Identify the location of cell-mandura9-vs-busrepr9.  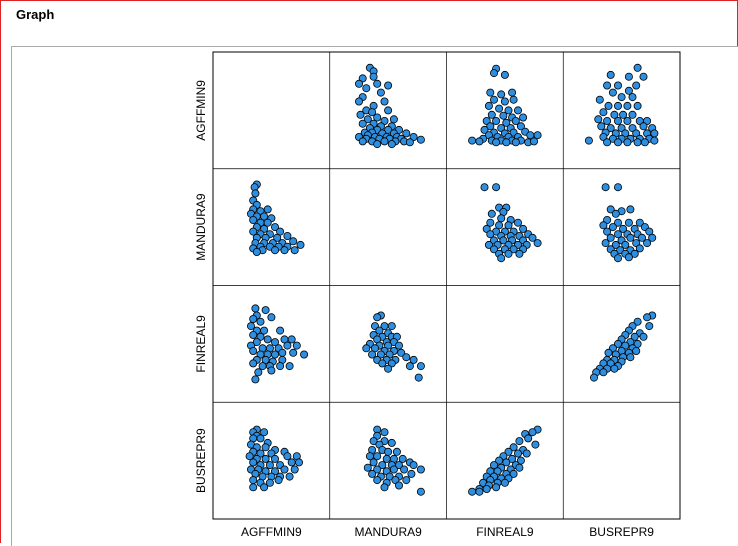
(628, 223).